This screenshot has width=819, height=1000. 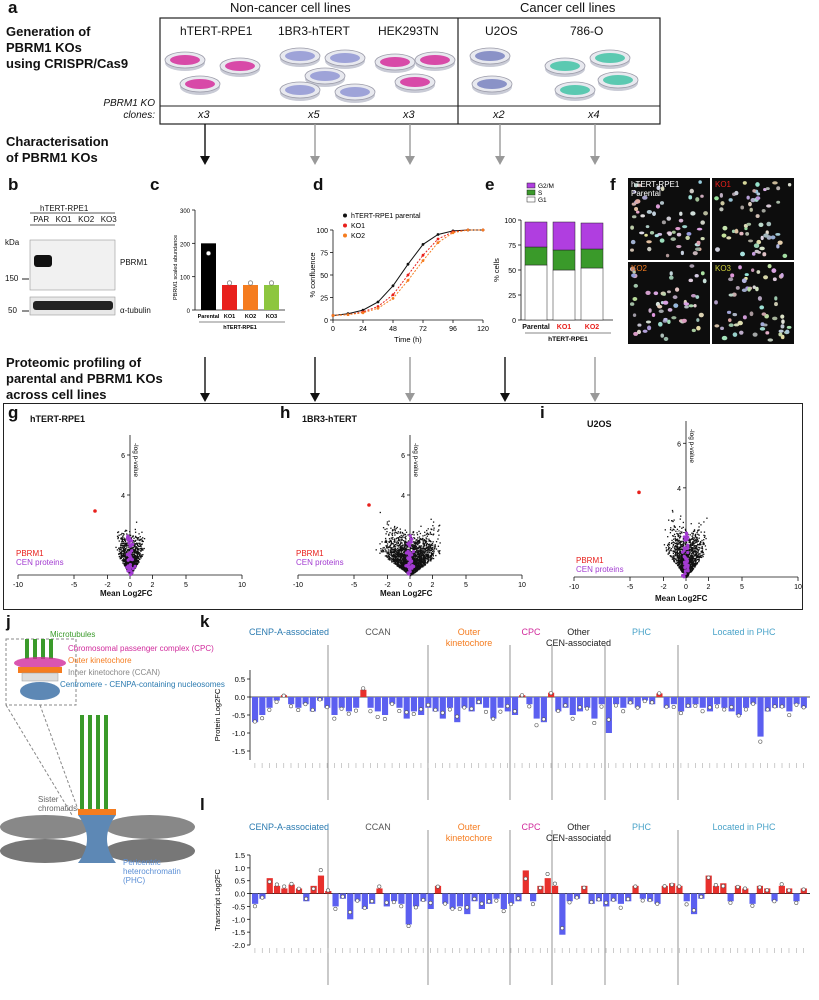 I want to click on tick-label: -2, so click(x=107, y=585).